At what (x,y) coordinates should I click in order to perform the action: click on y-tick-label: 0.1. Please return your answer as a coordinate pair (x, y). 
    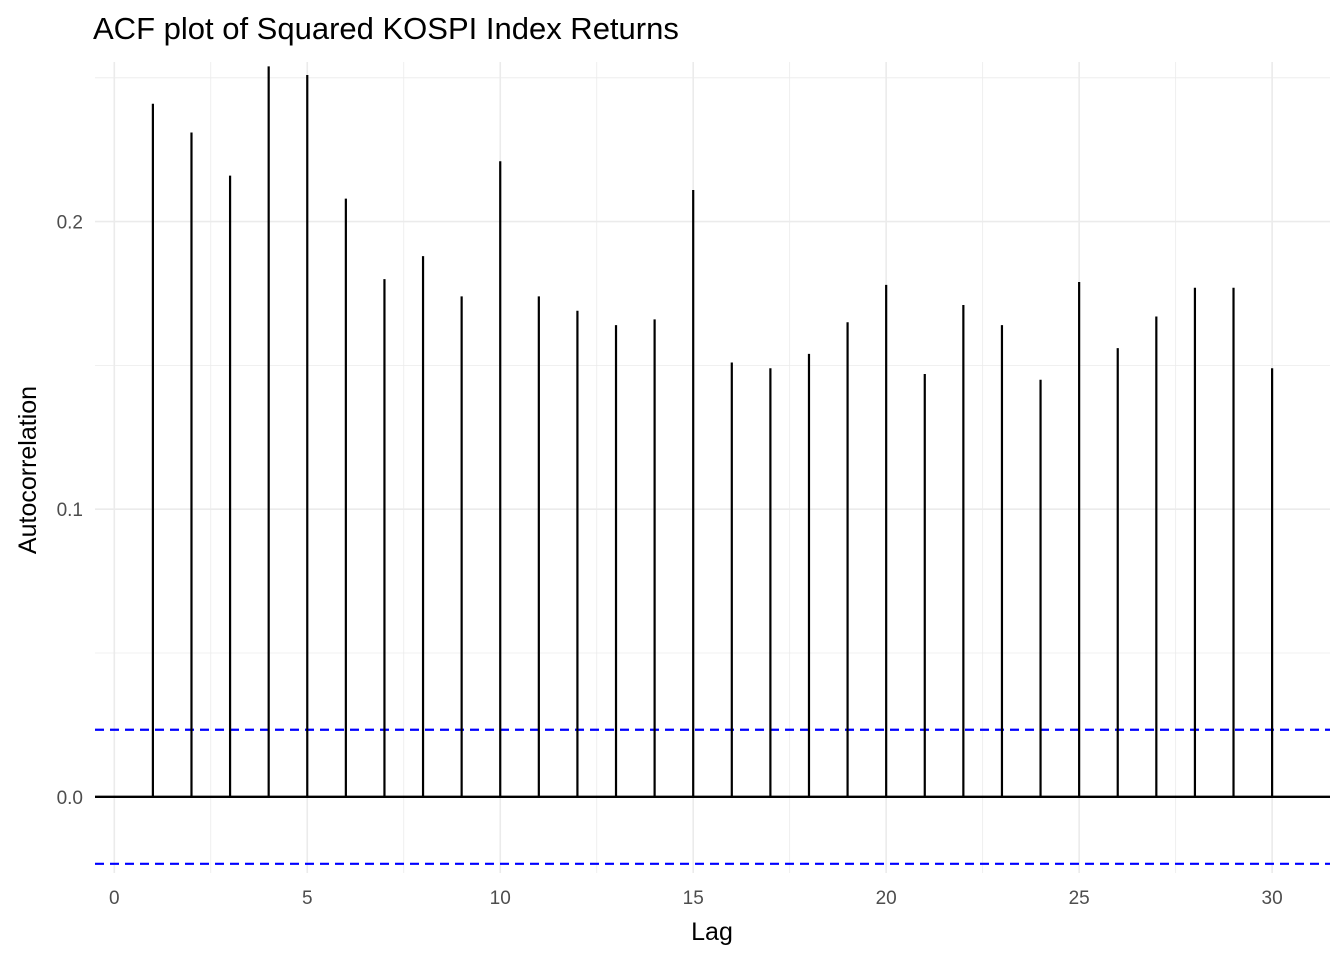
    Looking at the image, I should click on (70, 510).